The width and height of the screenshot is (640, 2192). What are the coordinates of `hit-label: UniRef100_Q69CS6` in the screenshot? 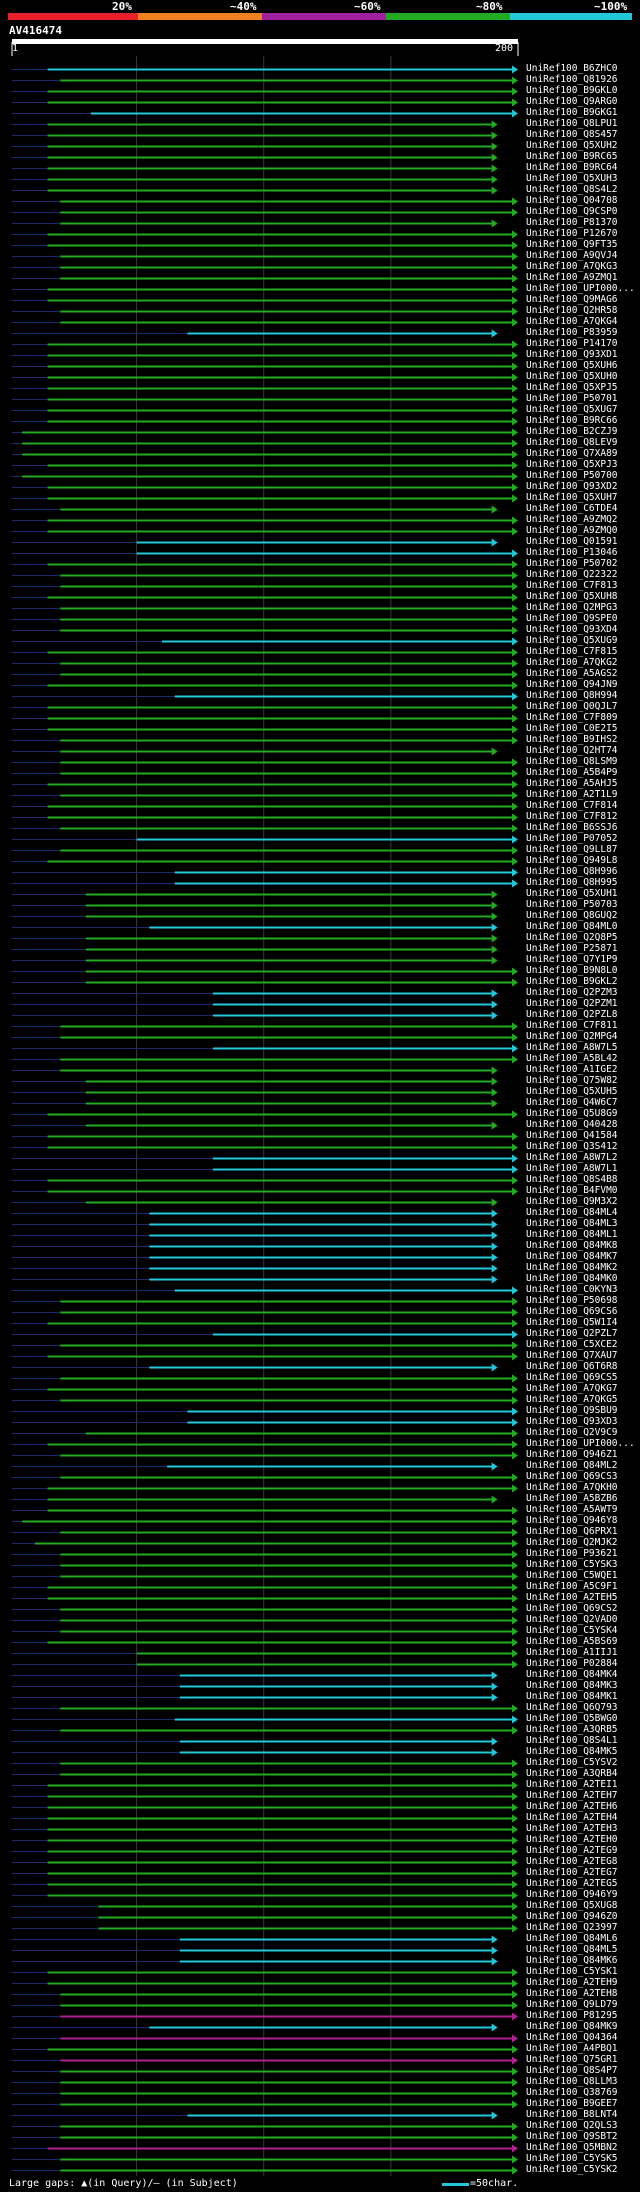 It's located at (572, 1311).